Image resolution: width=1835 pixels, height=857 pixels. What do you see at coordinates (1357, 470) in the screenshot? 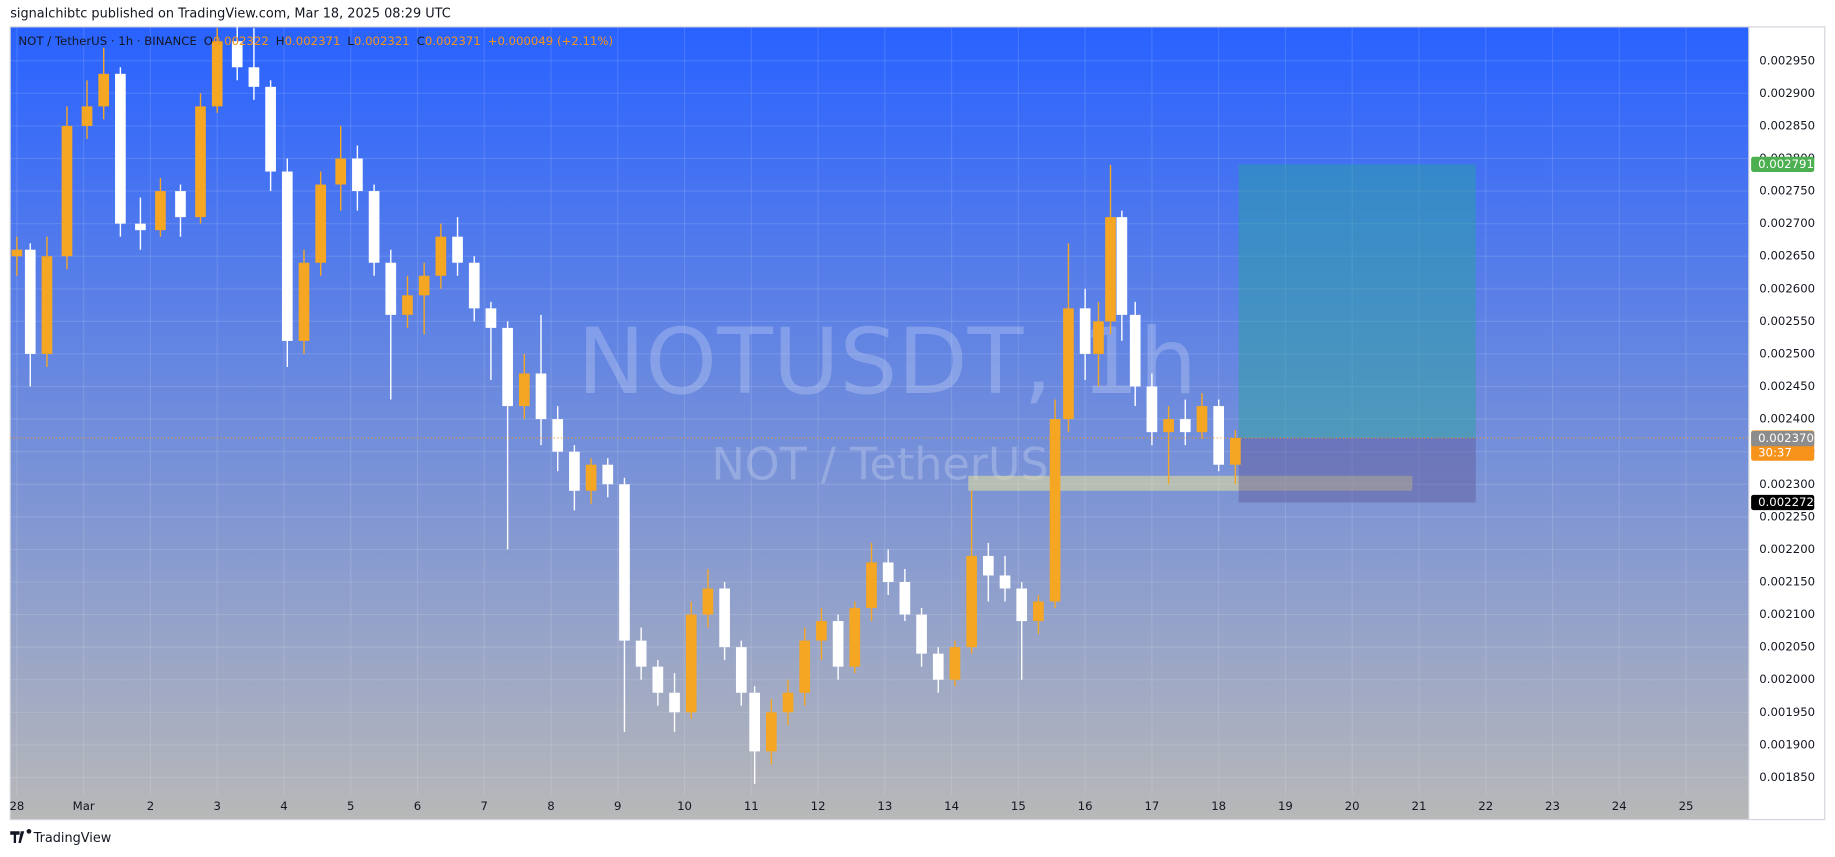
I see `position-loss` at bounding box center [1357, 470].